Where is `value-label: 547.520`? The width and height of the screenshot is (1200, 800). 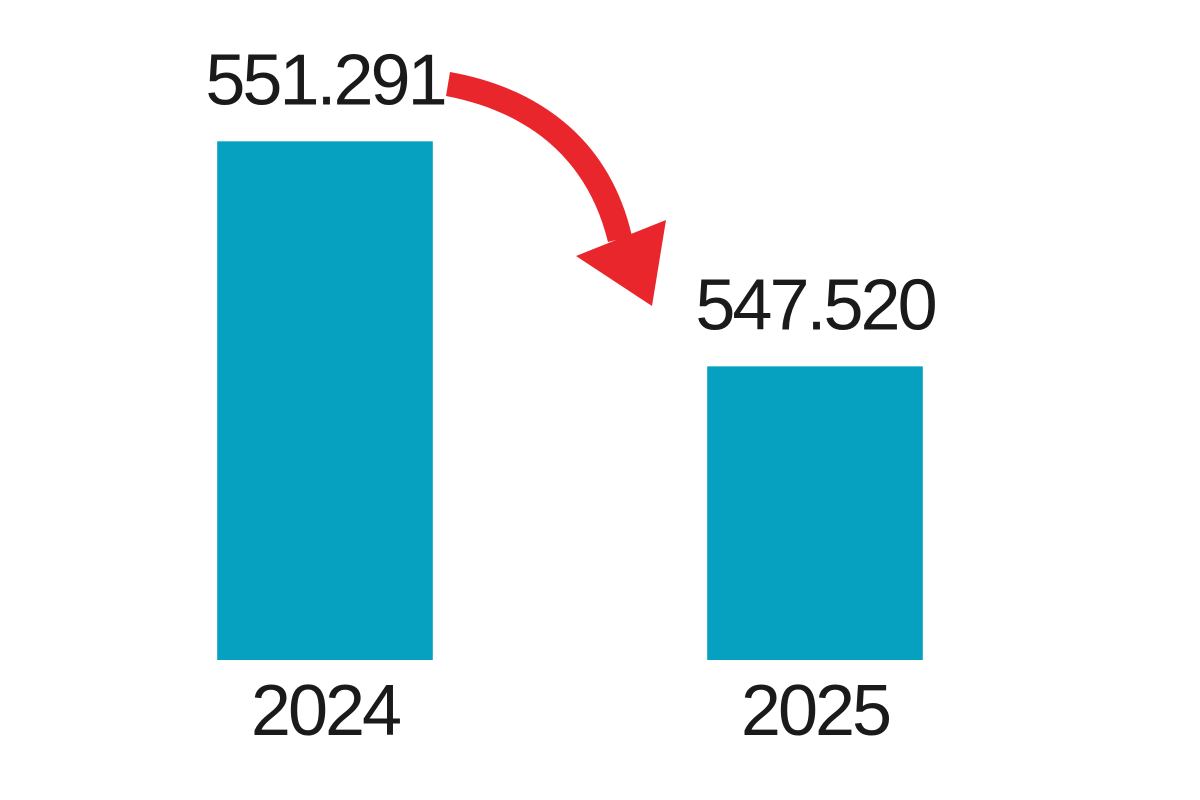
value-label: 547.520 is located at coordinates (815, 305).